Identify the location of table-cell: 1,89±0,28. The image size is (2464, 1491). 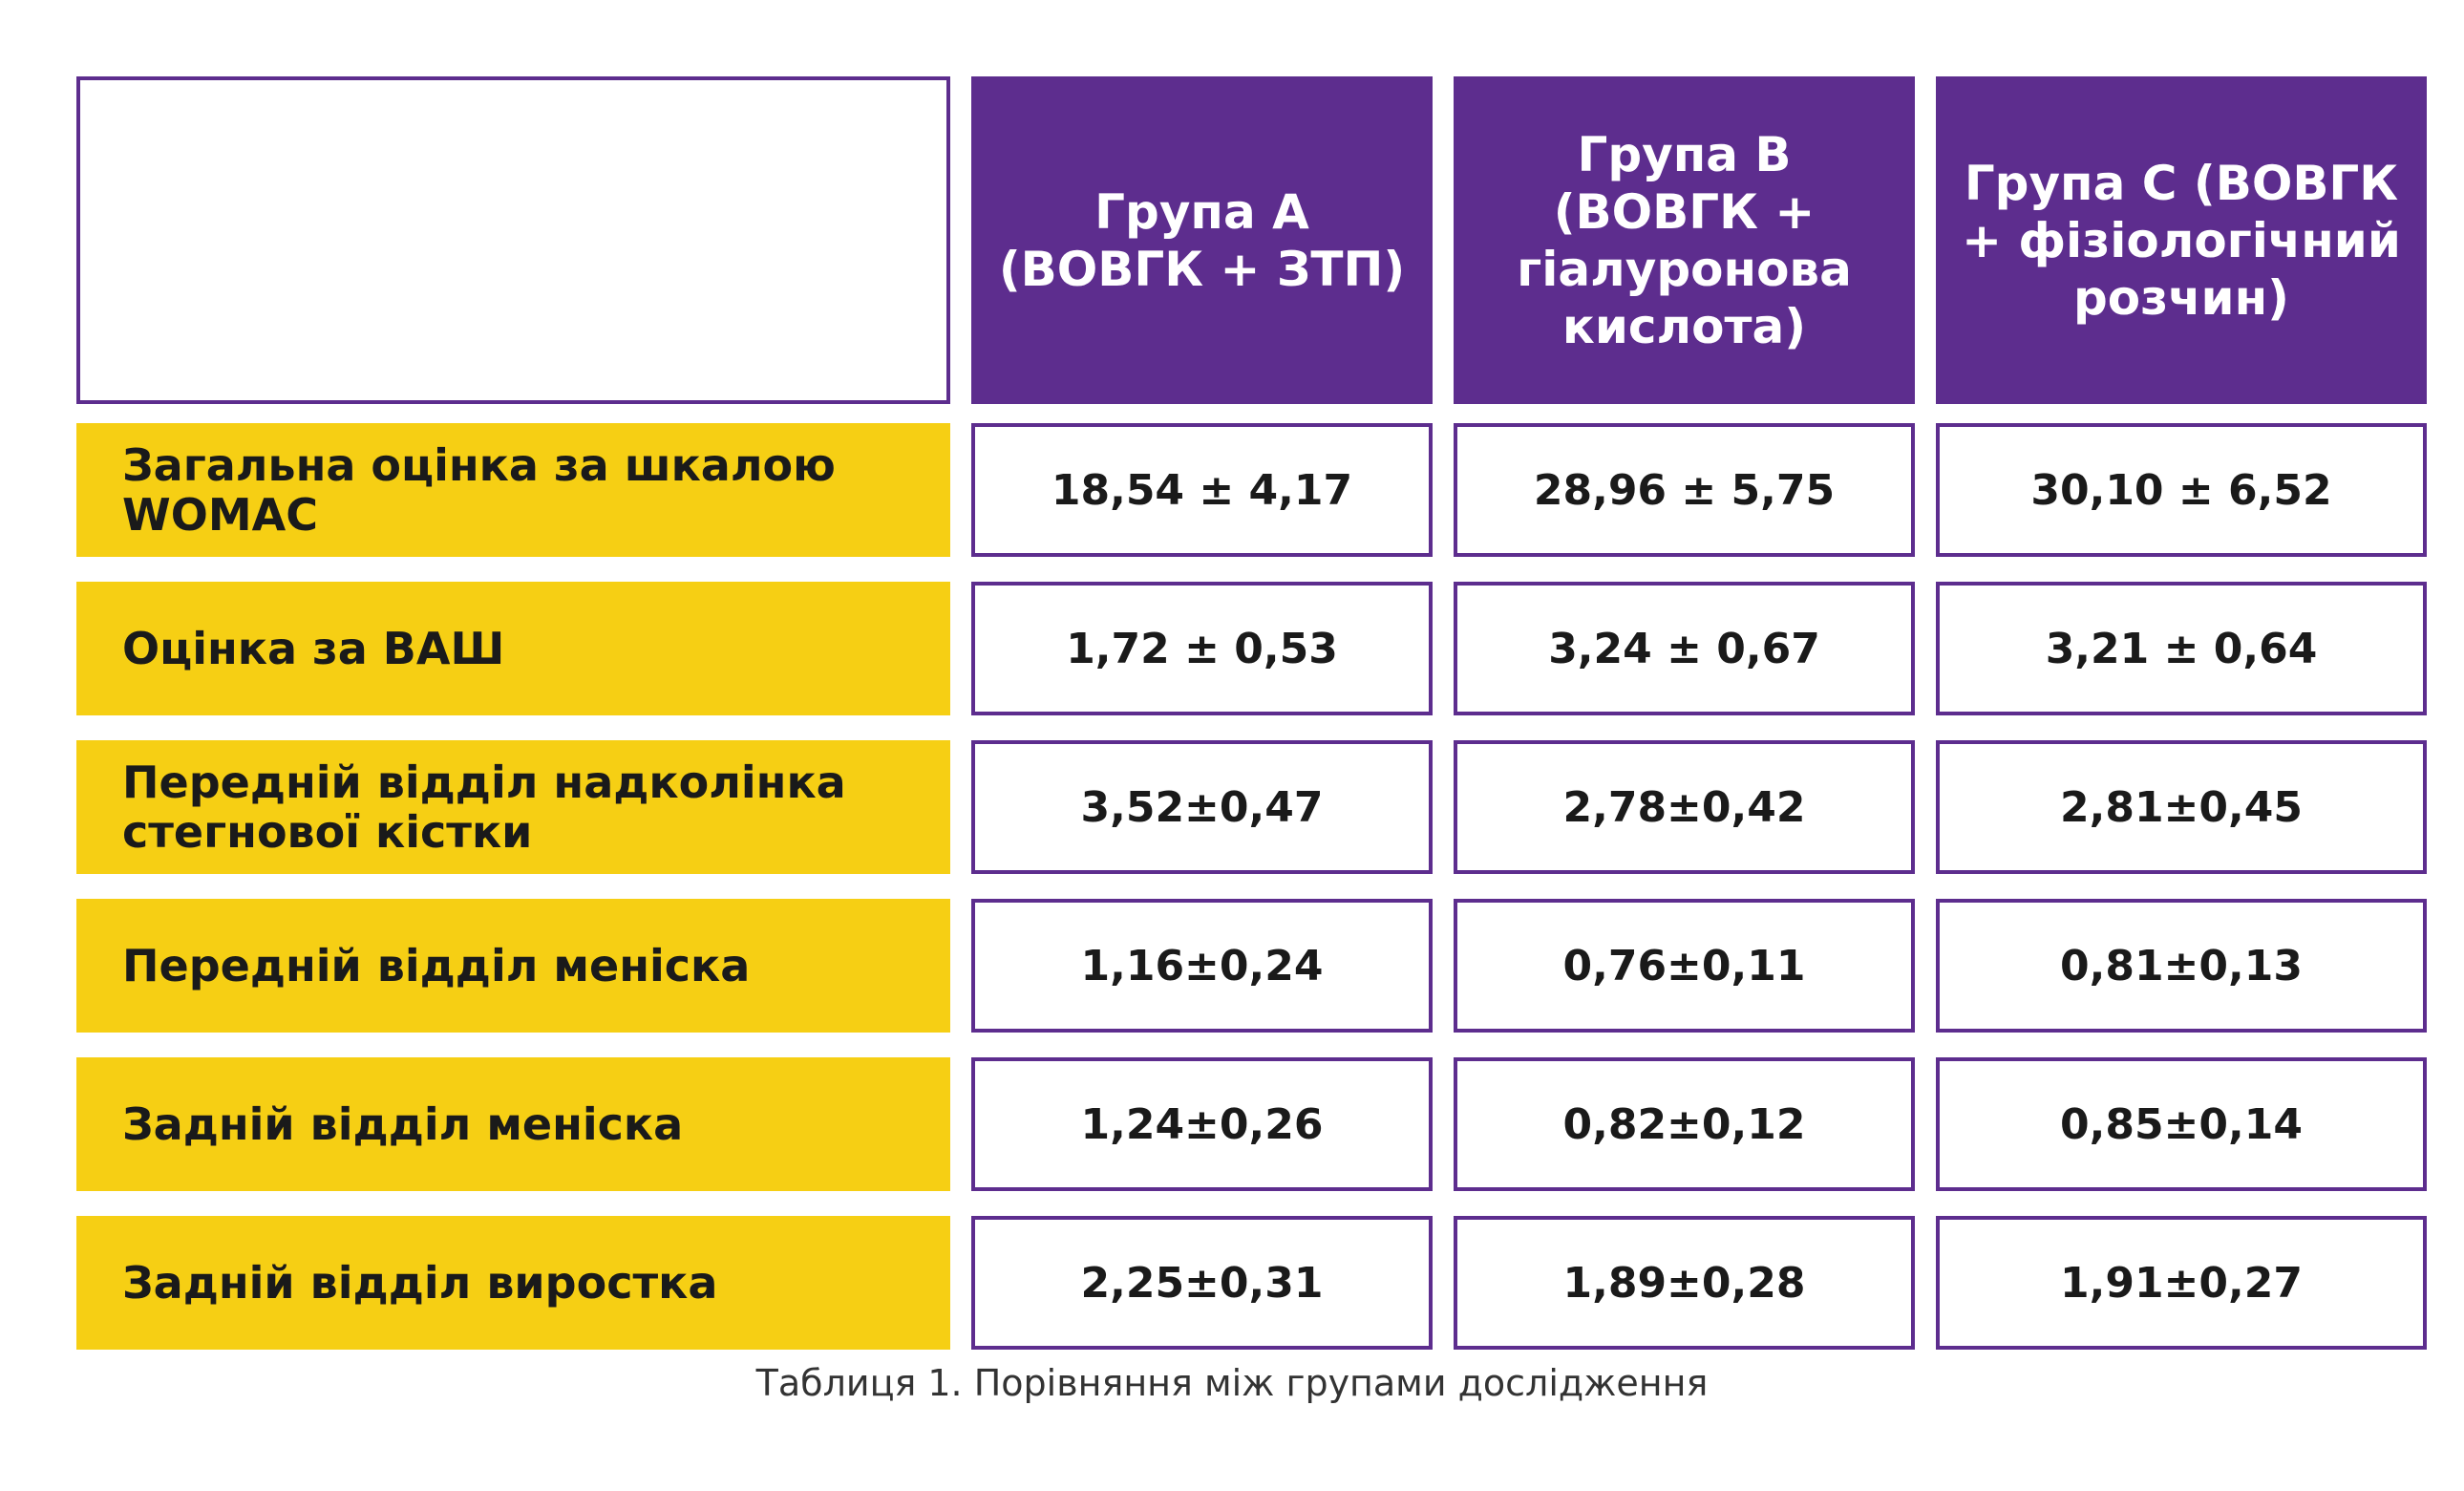
(1684, 1283).